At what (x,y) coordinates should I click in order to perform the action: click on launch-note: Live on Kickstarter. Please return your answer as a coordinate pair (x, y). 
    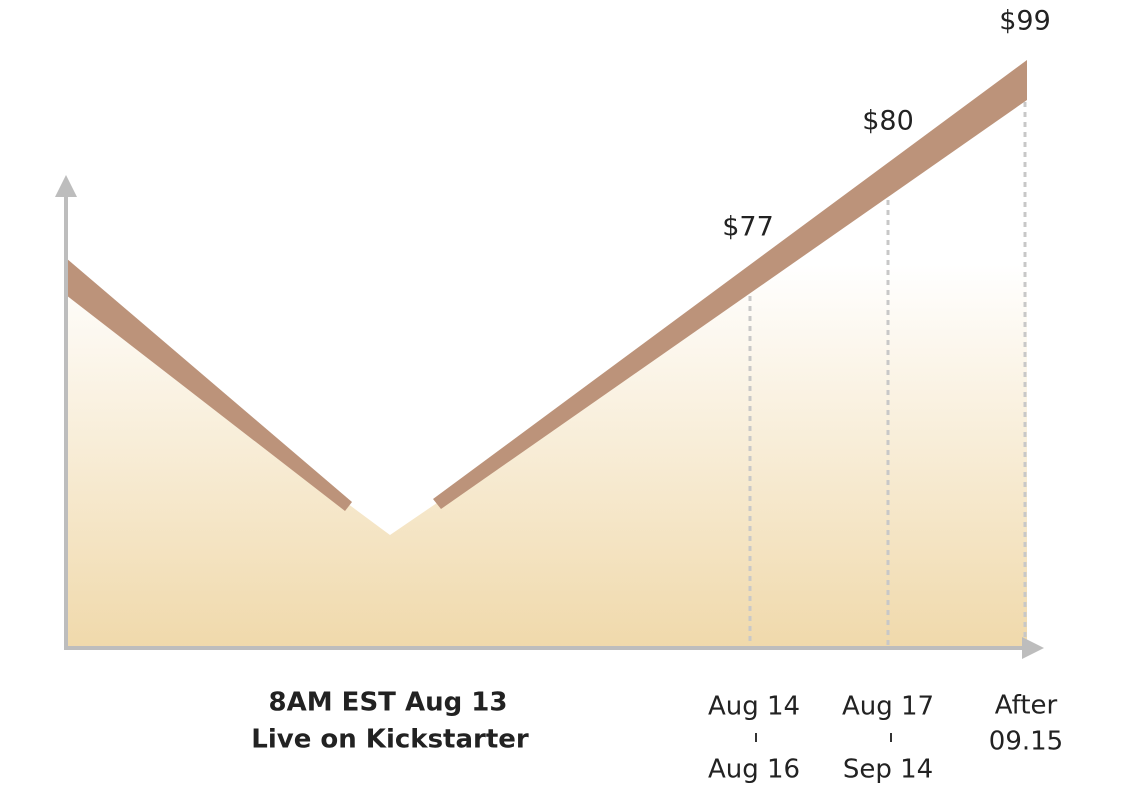
    Looking at the image, I should click on (390, 740).